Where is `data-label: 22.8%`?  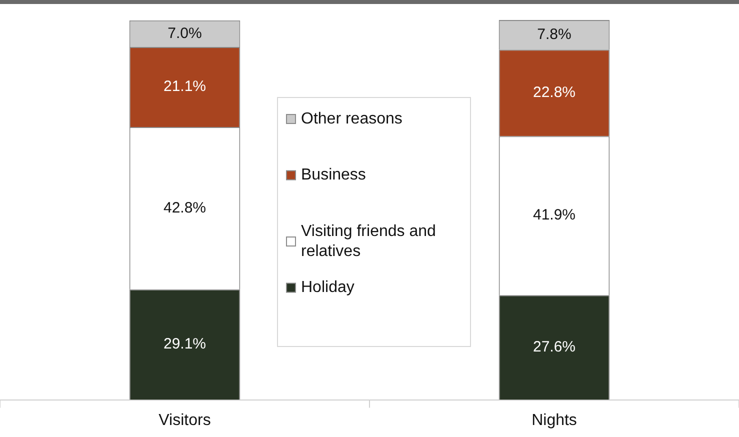 data-label: 22.8% is located at coordinates (554, 92).